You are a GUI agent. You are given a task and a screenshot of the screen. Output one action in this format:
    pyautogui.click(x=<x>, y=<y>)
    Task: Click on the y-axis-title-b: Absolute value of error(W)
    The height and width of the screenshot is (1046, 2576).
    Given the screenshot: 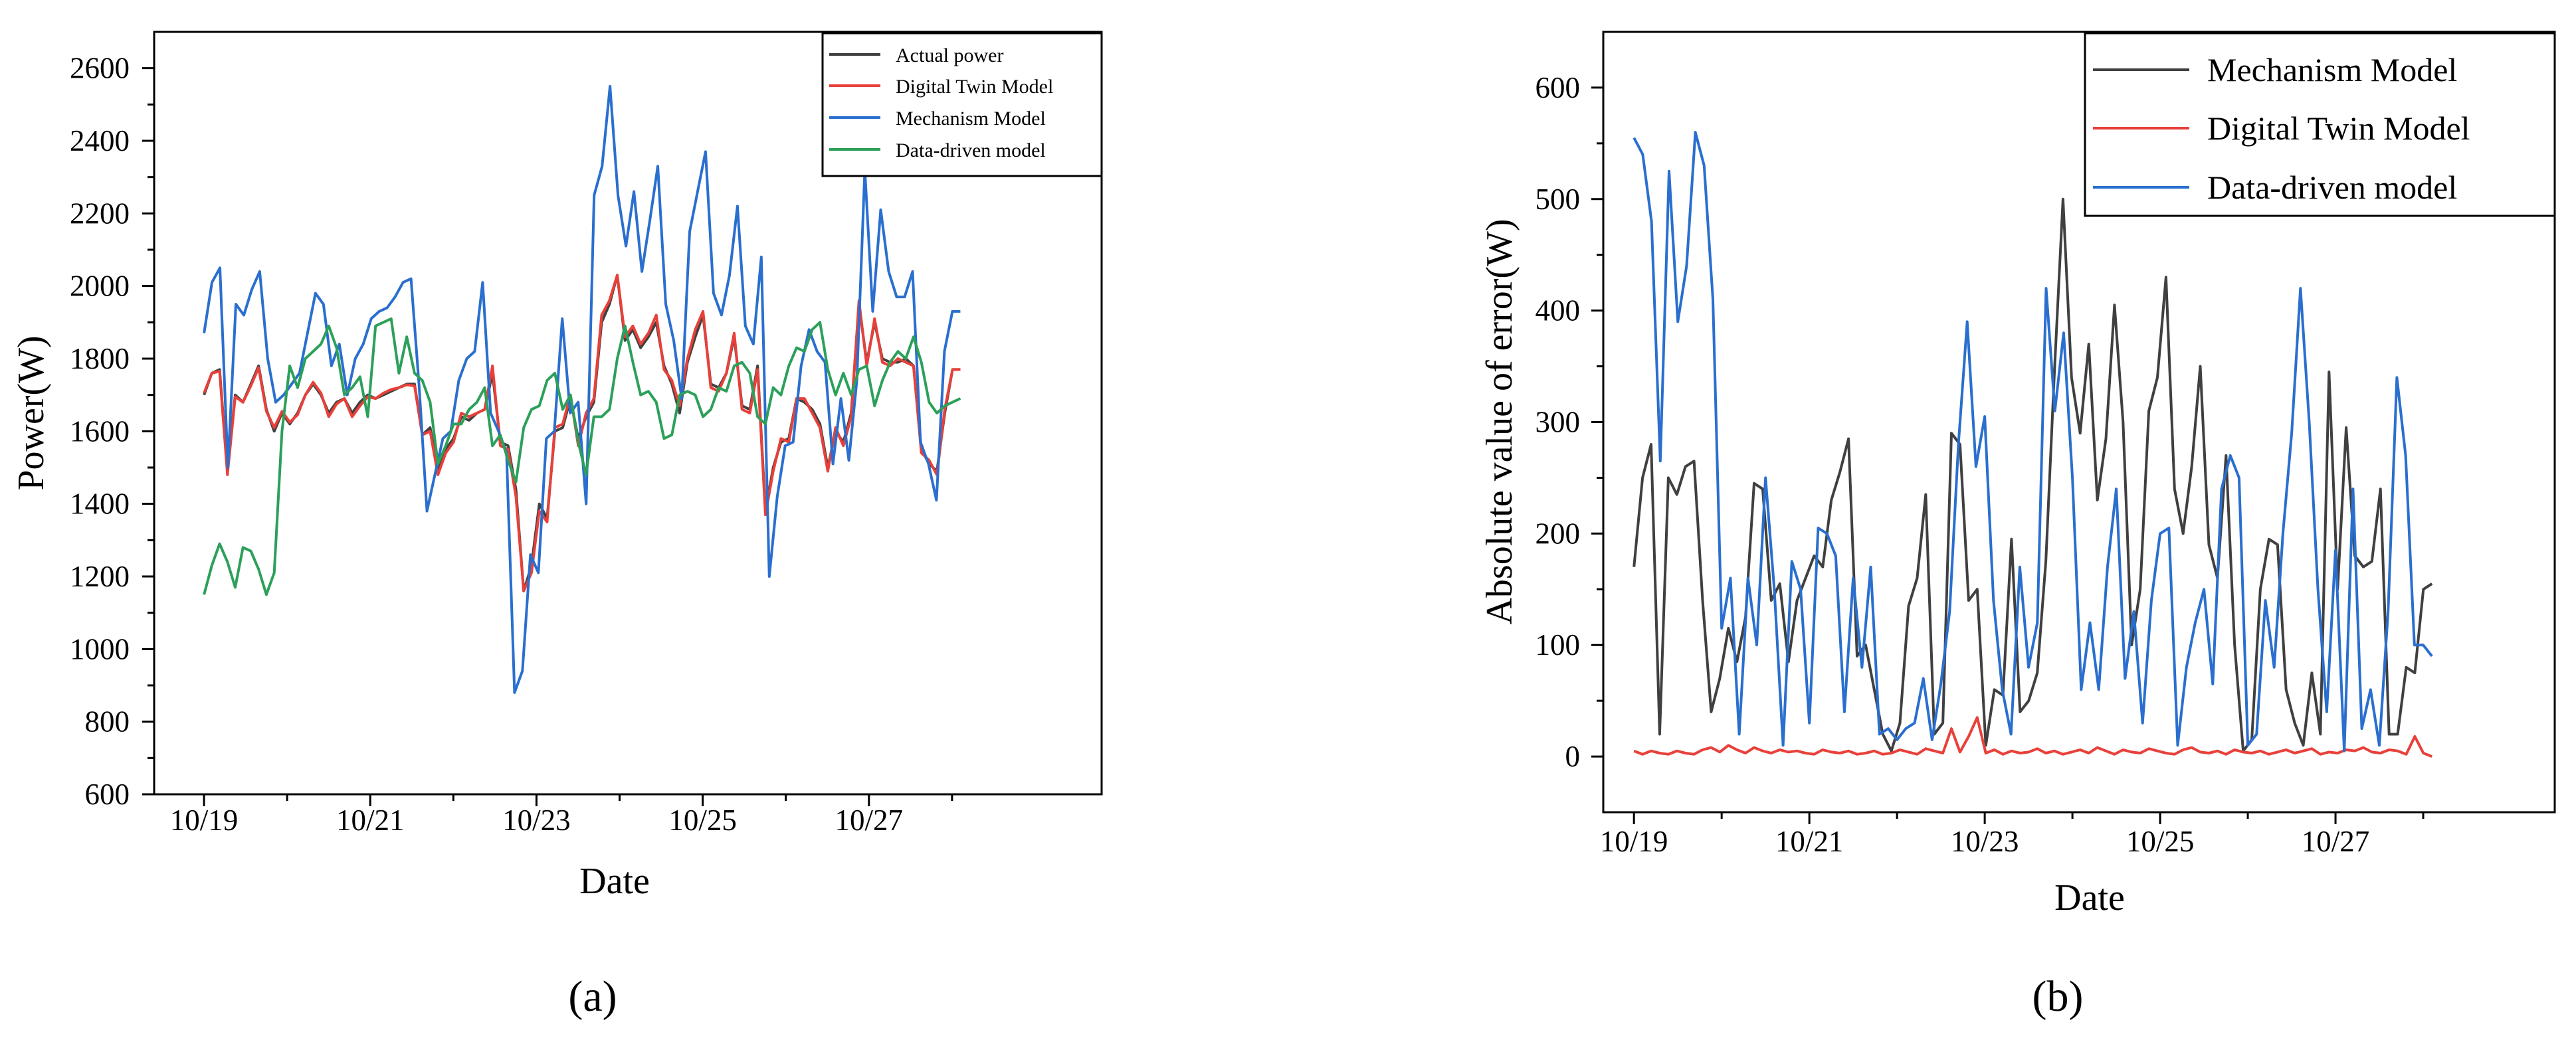 What is the action you would take?
    pyautogui.click(x=1499, y=421)
    